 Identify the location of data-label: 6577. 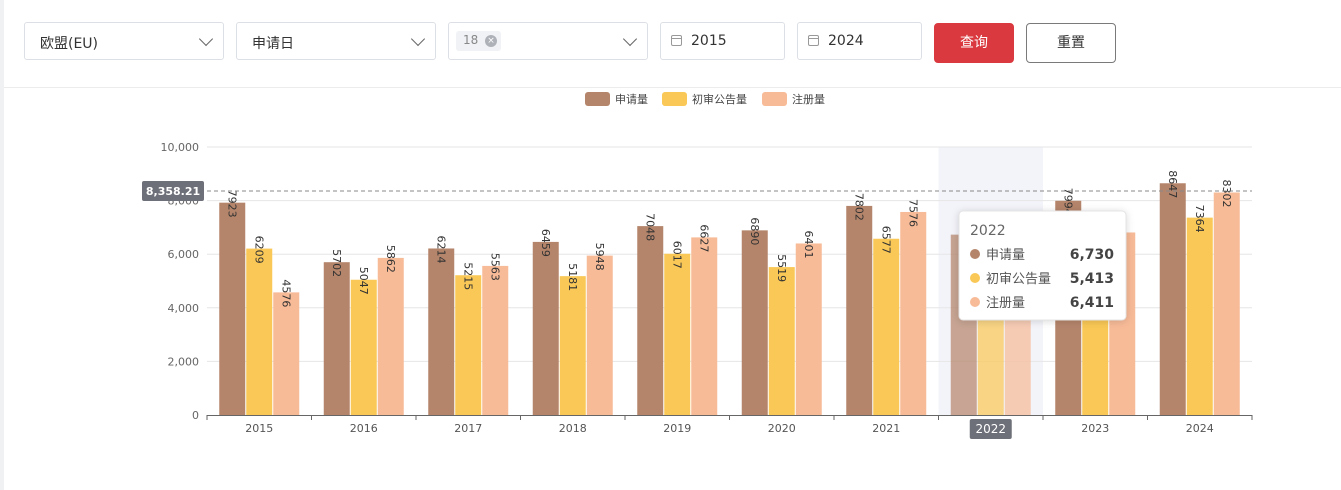
(885, 240).